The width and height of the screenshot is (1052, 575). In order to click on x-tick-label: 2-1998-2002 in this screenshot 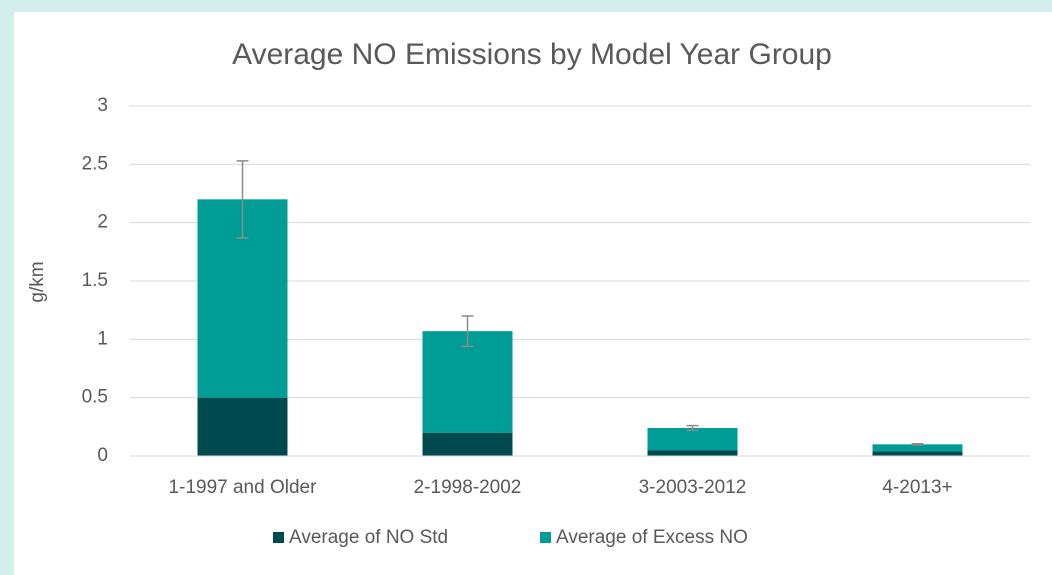, I will do `click(468, 487)`.